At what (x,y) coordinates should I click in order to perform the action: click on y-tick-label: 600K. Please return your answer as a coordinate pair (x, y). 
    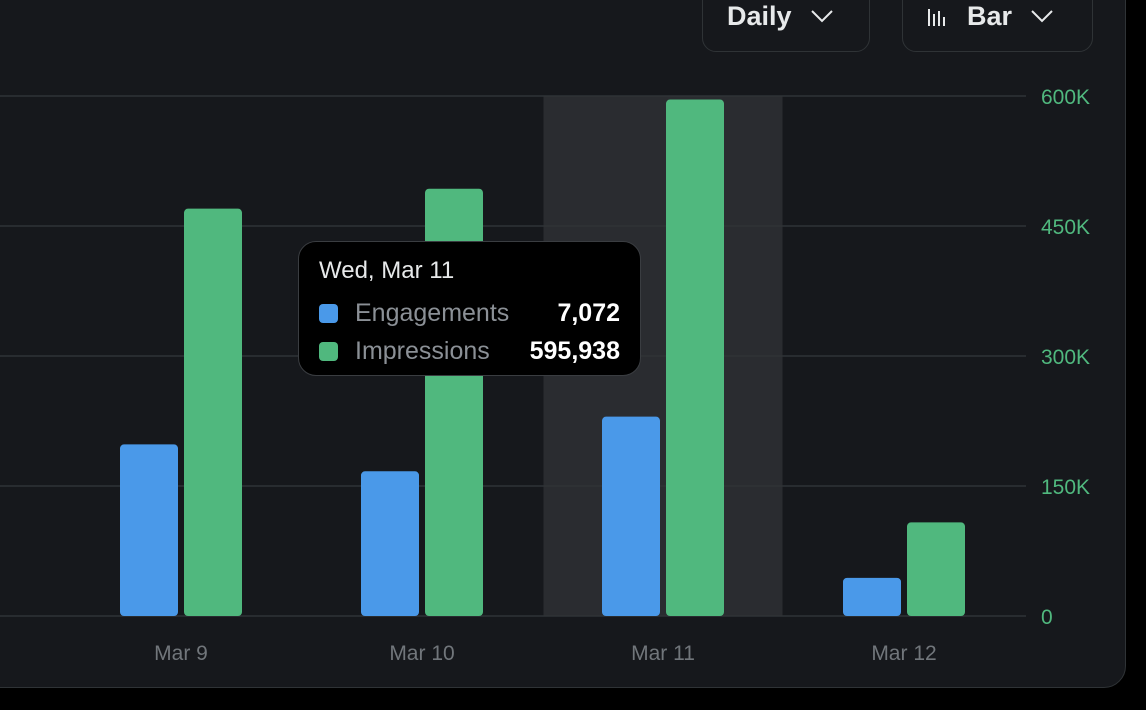
    Looking at the image, I should click on (1065, 97).